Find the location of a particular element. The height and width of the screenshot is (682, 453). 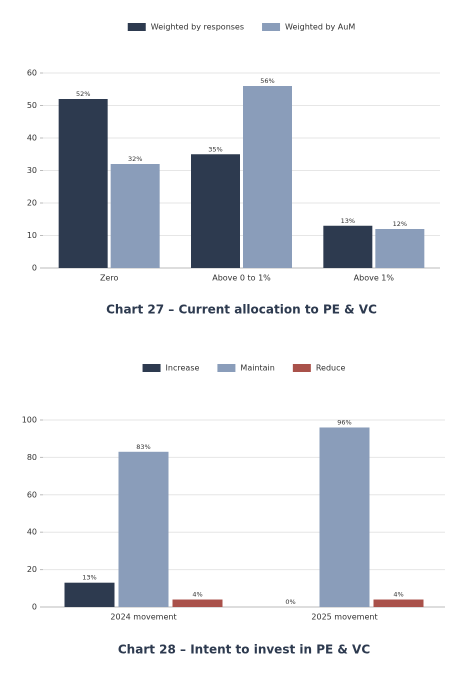

x-tick-label: Zero is located at coordinates (109, 278).